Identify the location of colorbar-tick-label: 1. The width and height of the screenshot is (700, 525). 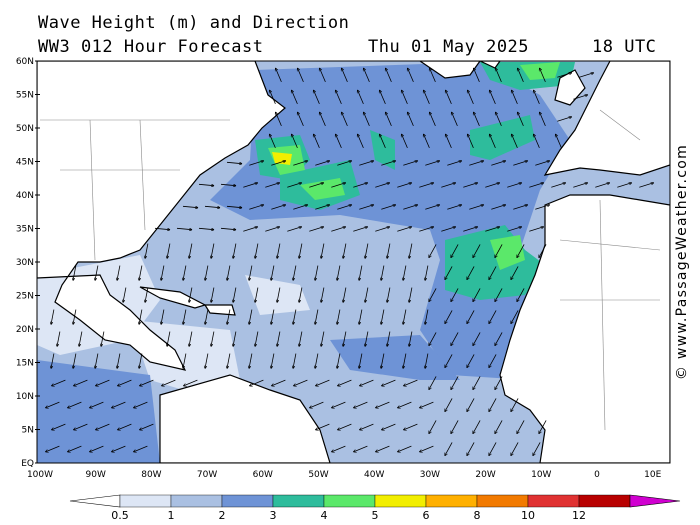
(171, 515).